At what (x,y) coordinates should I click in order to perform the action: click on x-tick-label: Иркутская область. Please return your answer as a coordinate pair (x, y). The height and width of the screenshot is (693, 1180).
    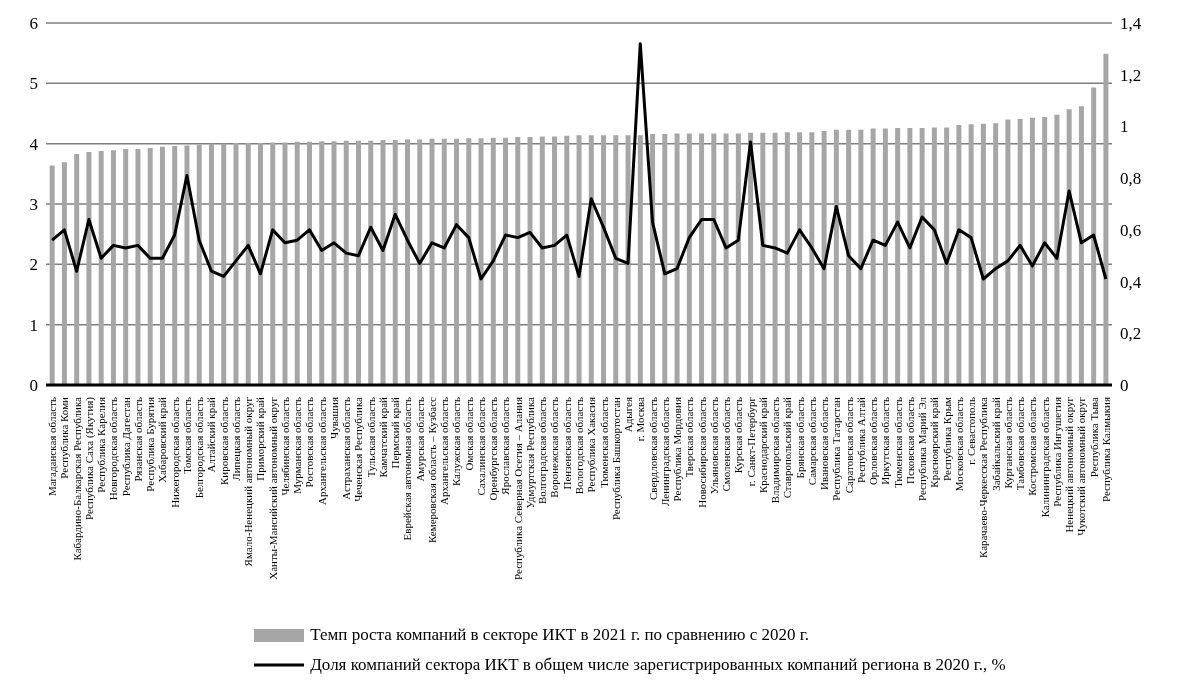
    Looking at the image, I should click on (885, 441).